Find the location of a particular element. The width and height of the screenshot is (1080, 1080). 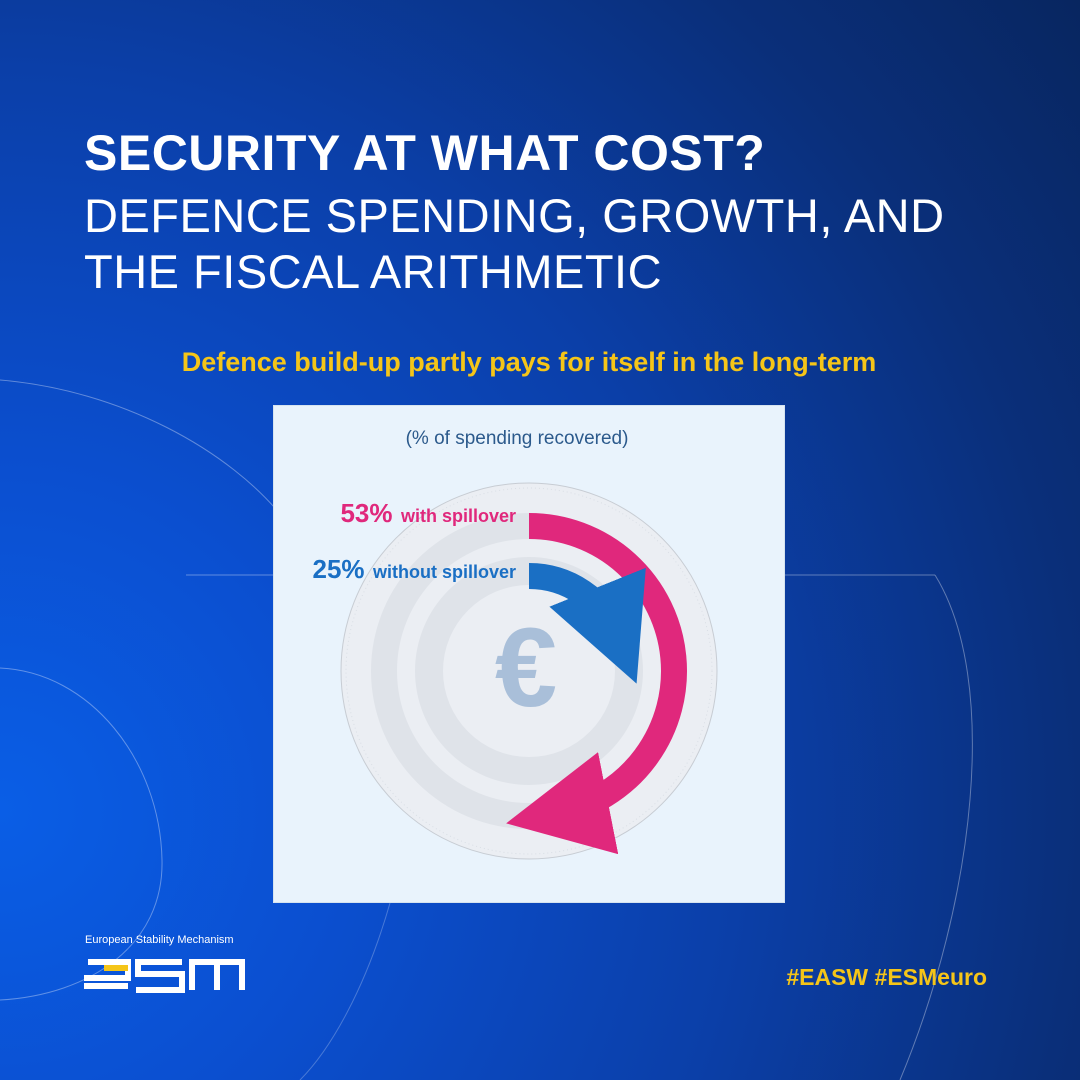

logo-letter-s is located at coordinates (160, 976).